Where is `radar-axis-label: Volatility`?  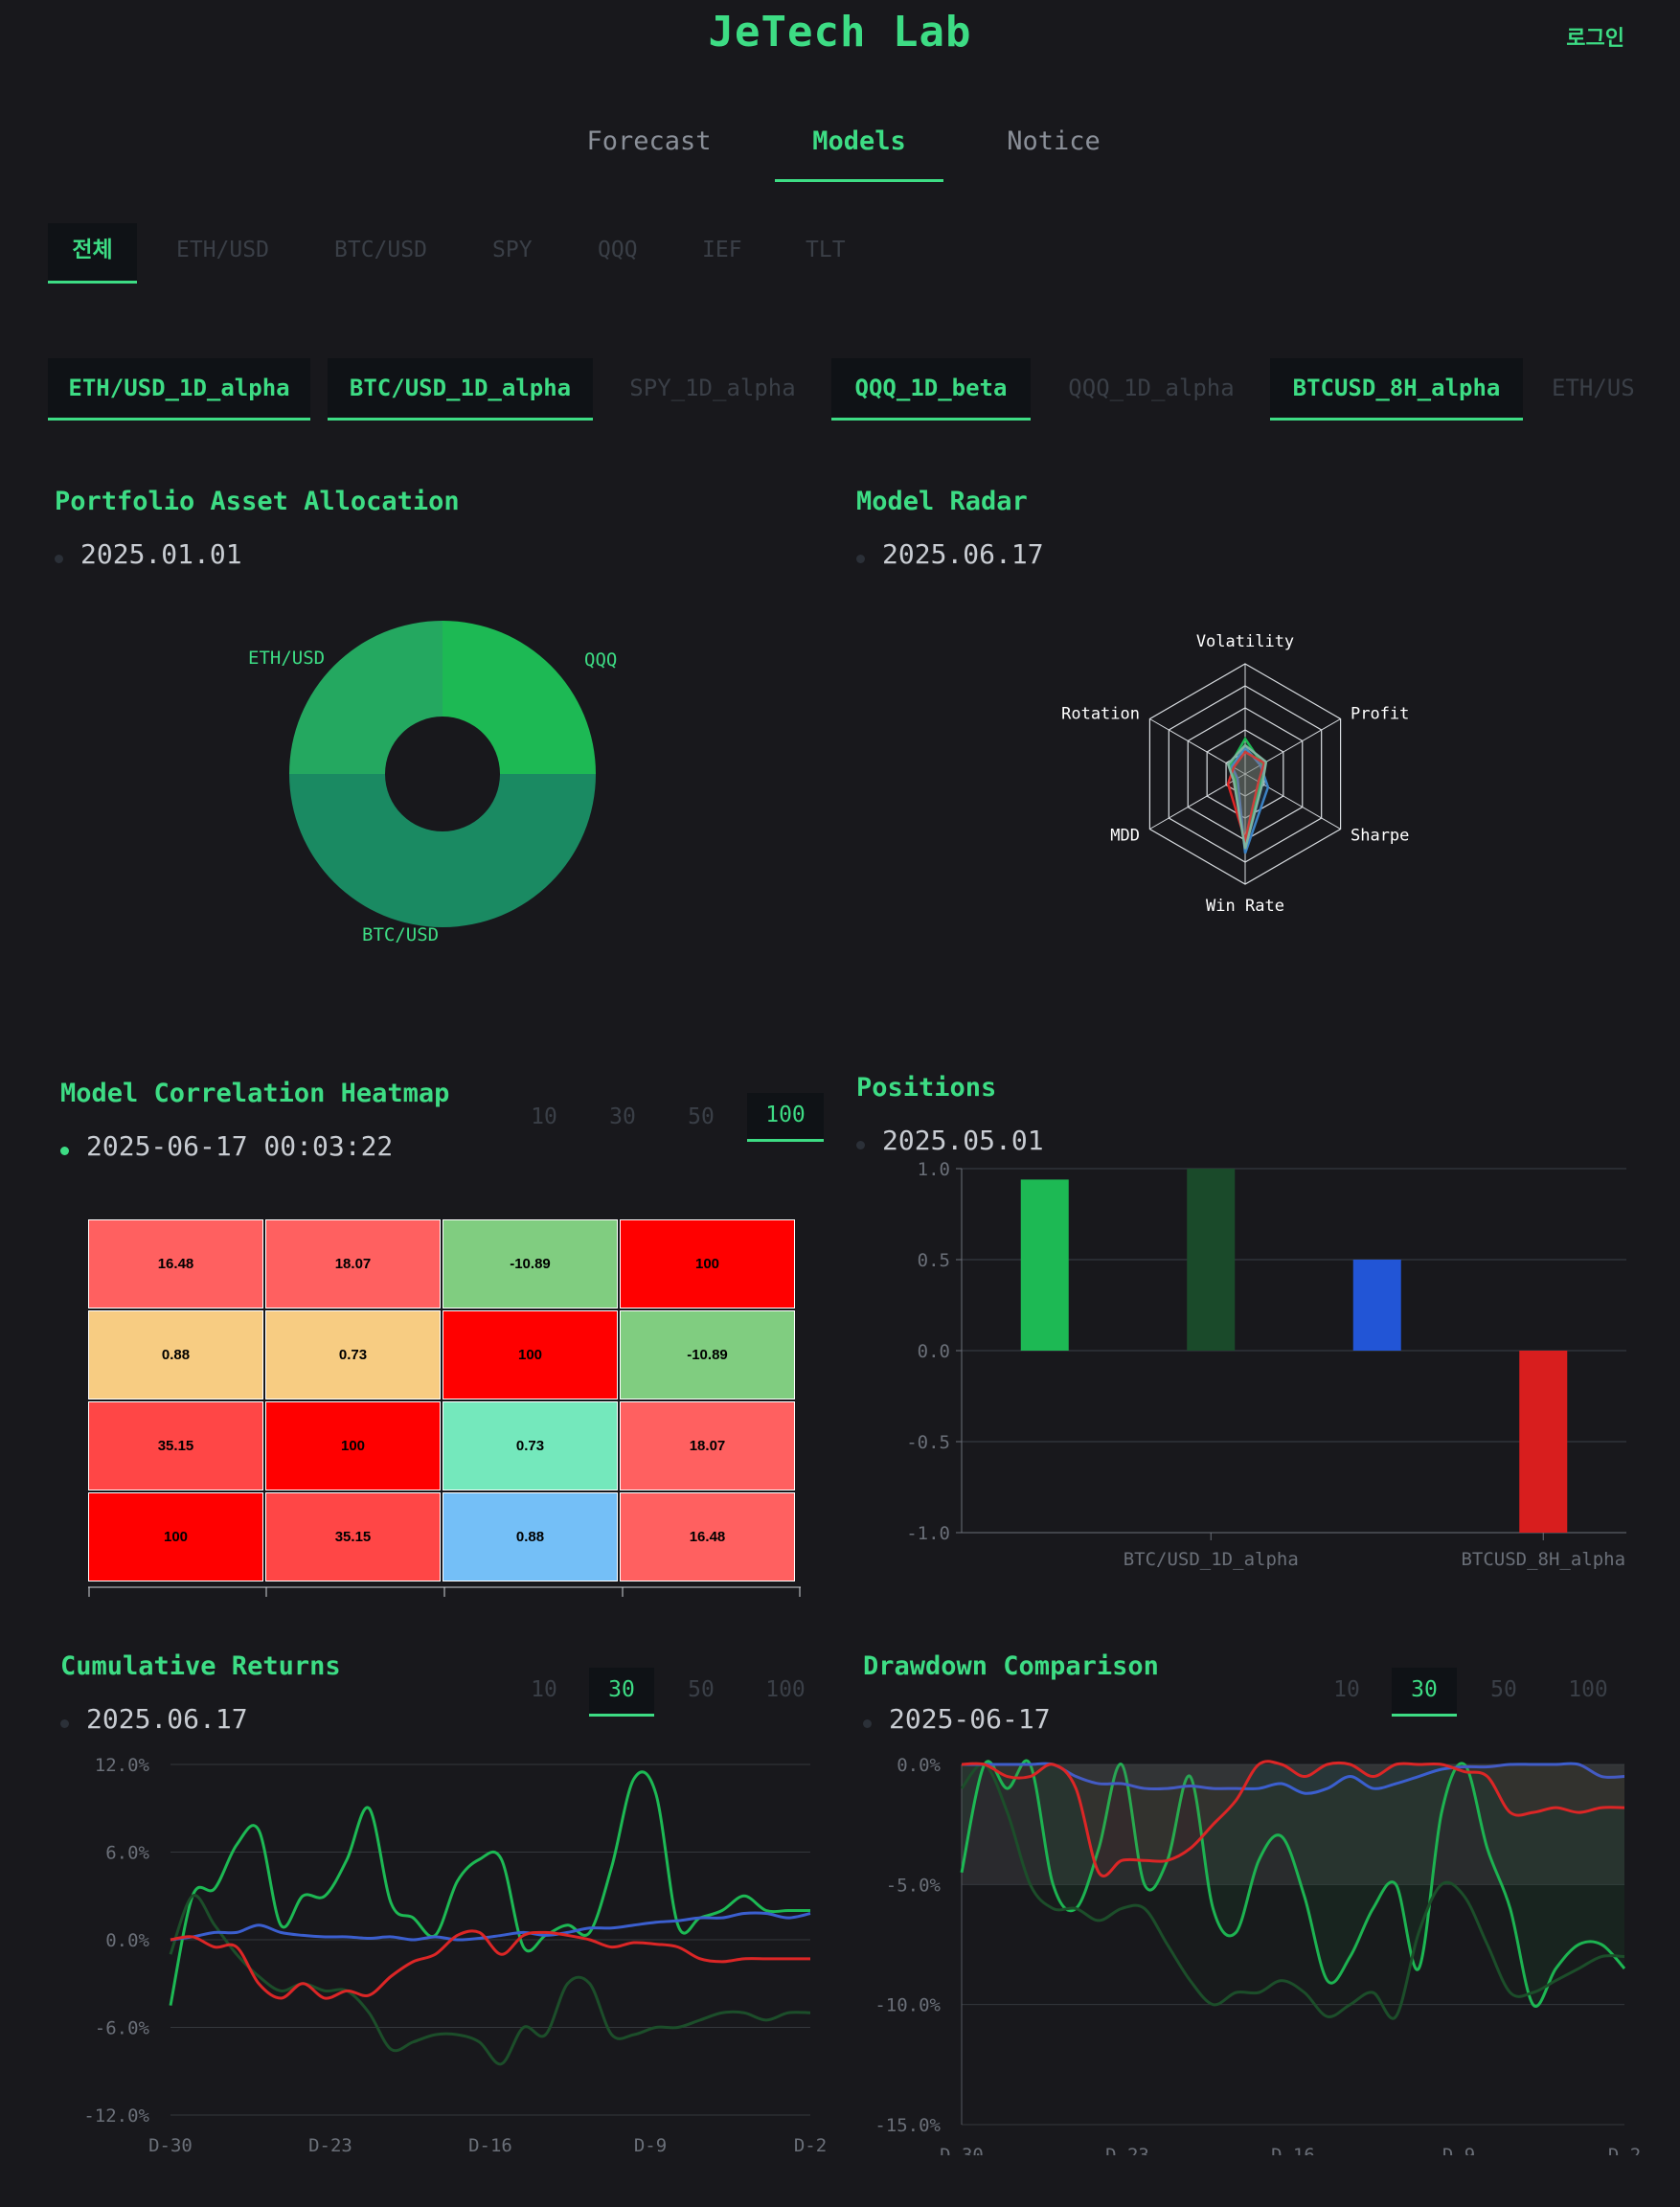 radar-axis-label: Volatility is located at coordinates (1245, 641).